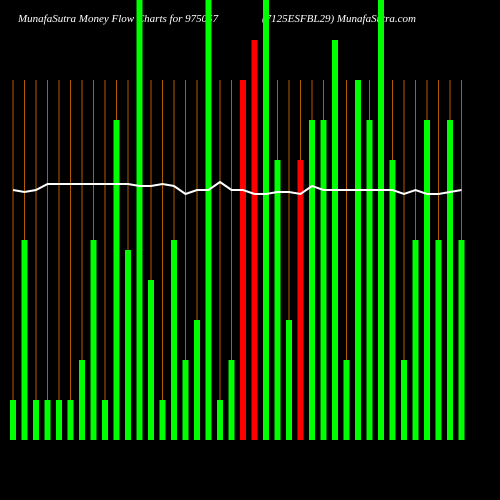 This screenshot has height=500, width=500. What do you see at coordinates (339, 19) in the screenshot?
I see `chart-subtitle: (7125ESFBL29) MunafaSutra.com` at bounding box center [339, 19].